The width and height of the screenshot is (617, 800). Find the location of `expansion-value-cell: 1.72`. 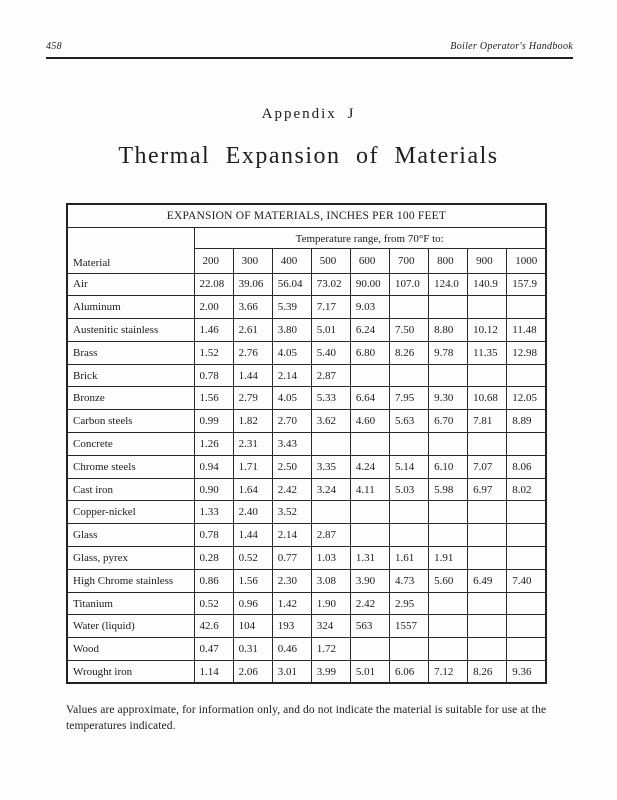

expansion-value-cell: 1.72 is located at coordinates (330, 649).